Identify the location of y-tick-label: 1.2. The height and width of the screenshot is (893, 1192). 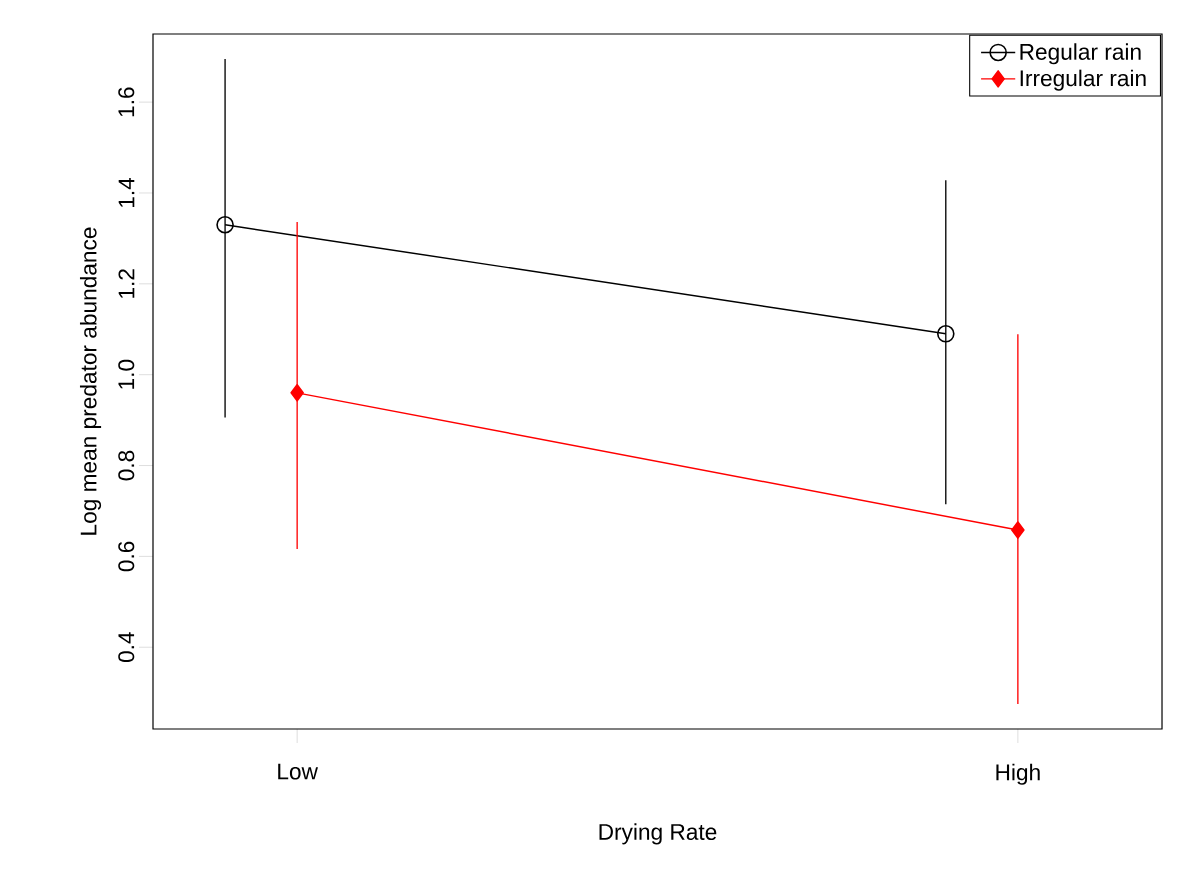
(126, 283).